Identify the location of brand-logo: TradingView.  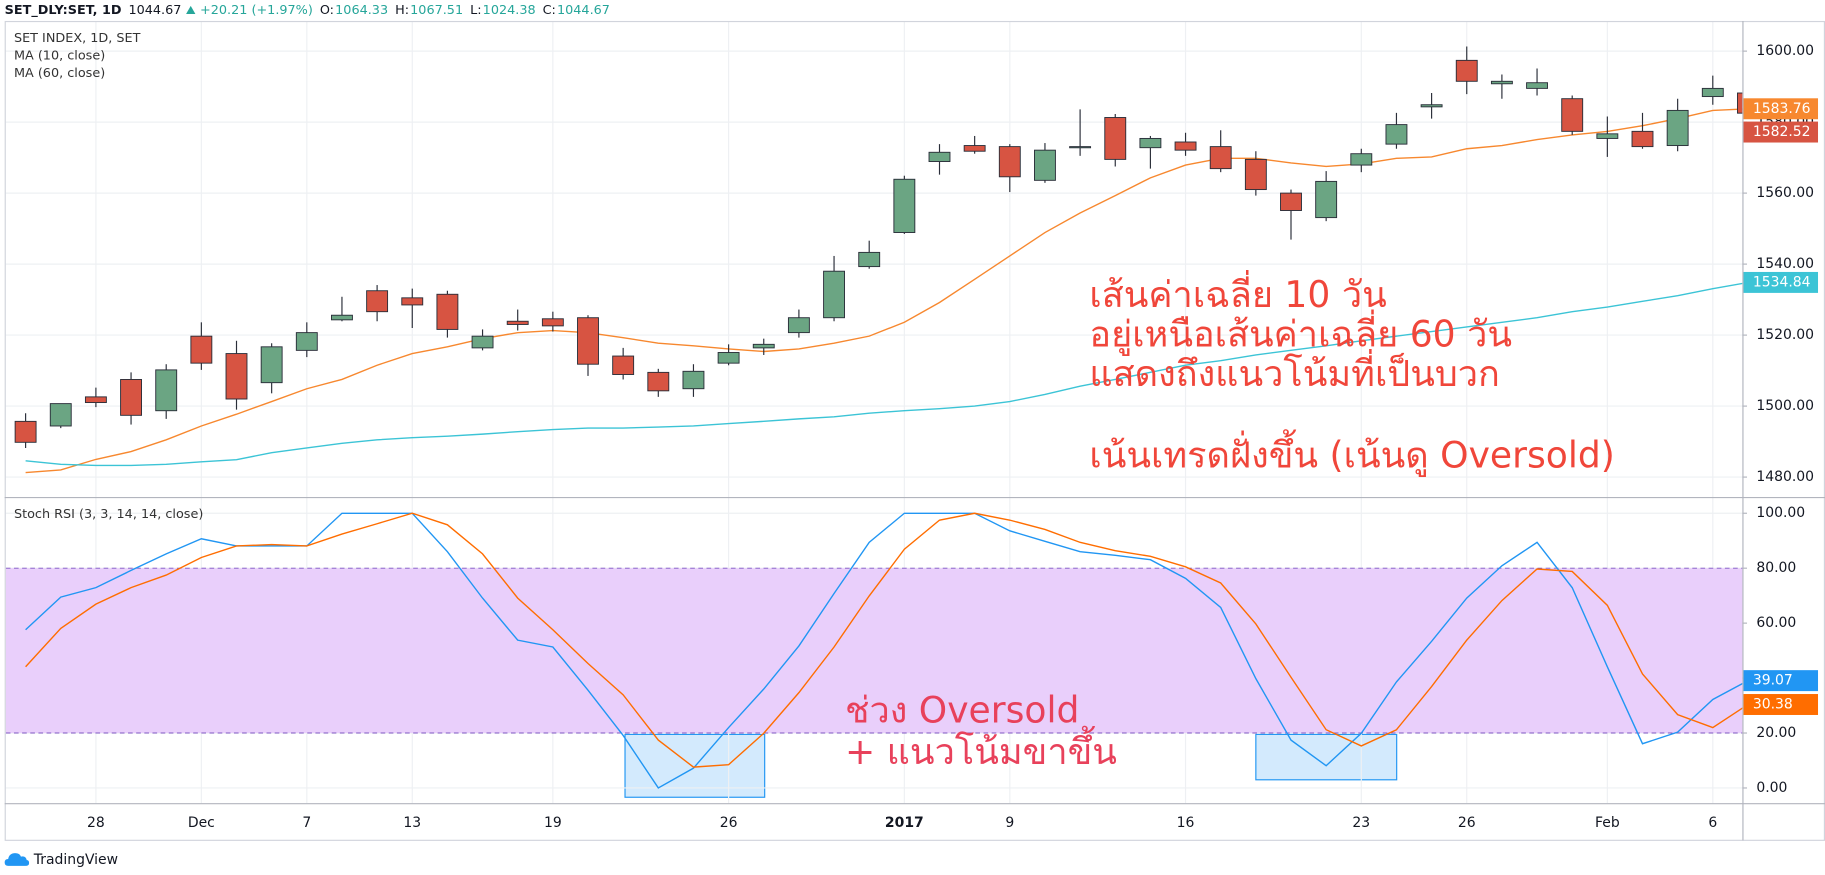
(61, 860).